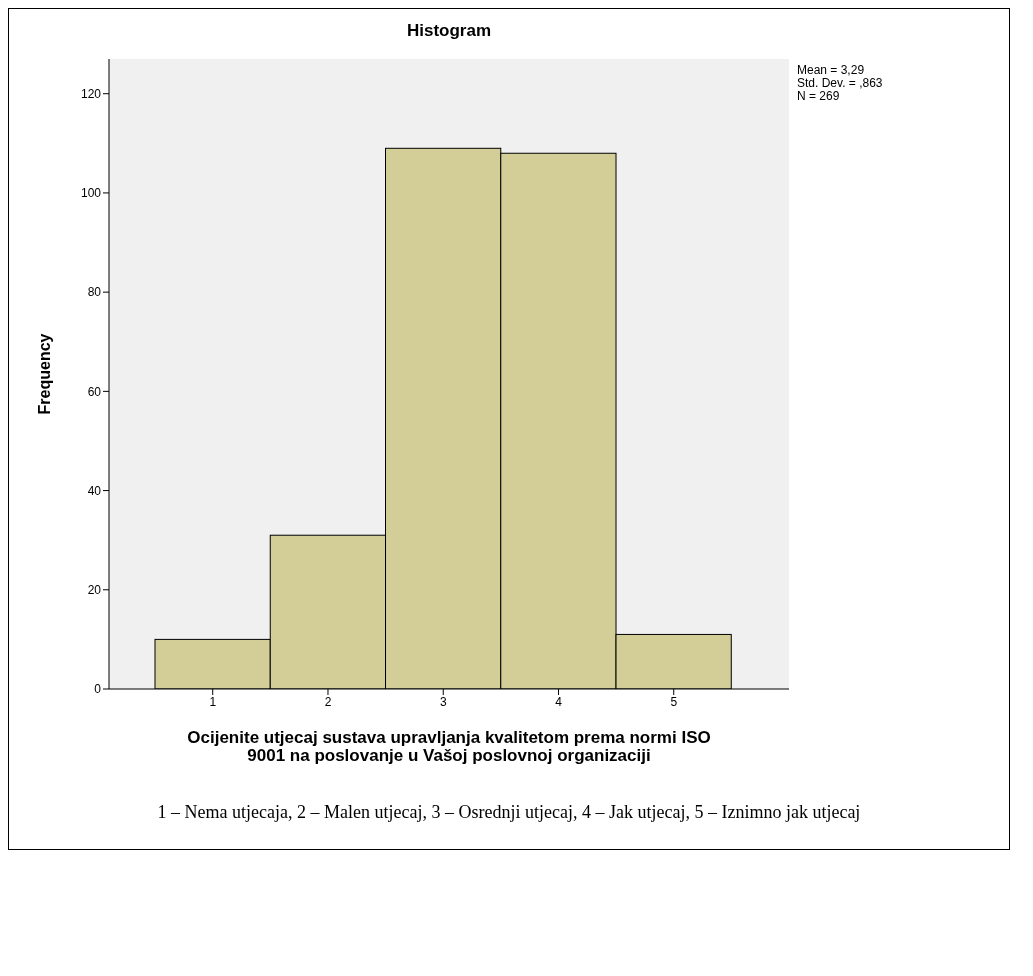  Describe the element at coordinates (44, 374) in the screenshot. I see `y-axis-title: Frequency` at that location.